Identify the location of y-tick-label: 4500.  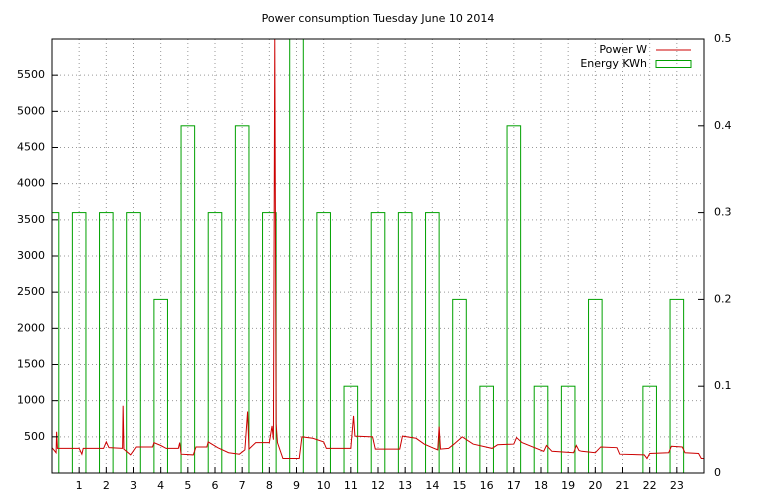
(31, 147).